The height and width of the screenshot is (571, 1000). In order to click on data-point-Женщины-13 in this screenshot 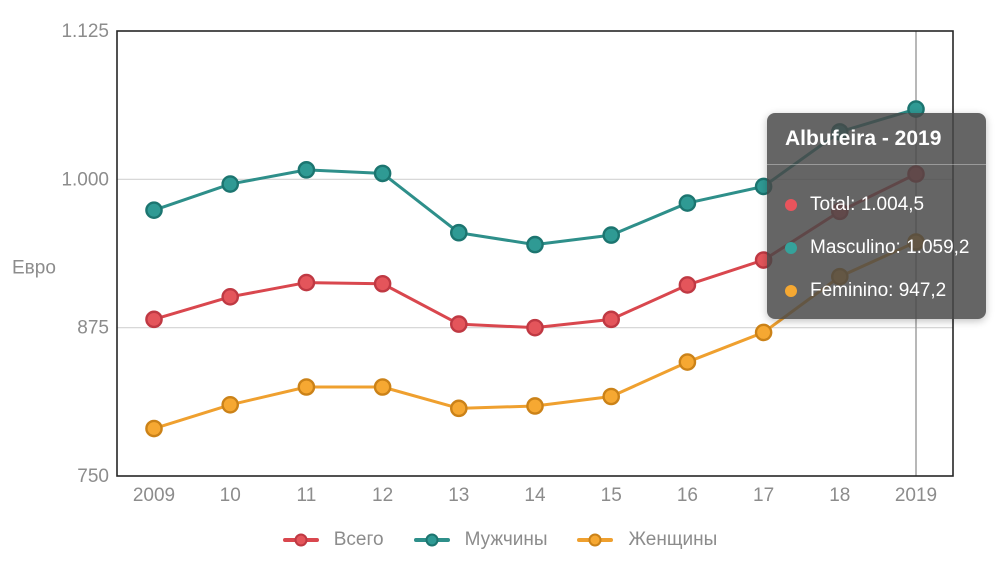, I will do `click(458, 408)`.